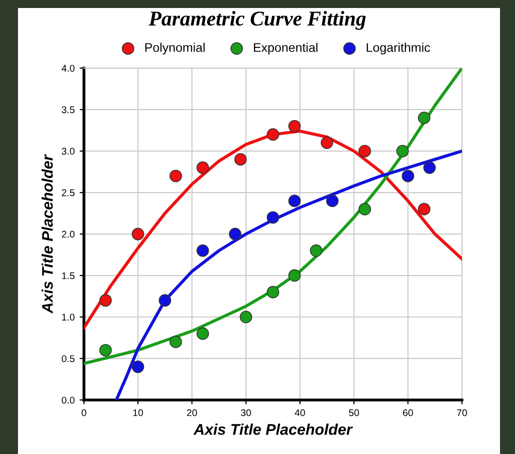 This screenshot has width=515, height=454. Describe the element at coordinates (138, 412) in the screenshot. I see `x-tick-label: 10` at that location.